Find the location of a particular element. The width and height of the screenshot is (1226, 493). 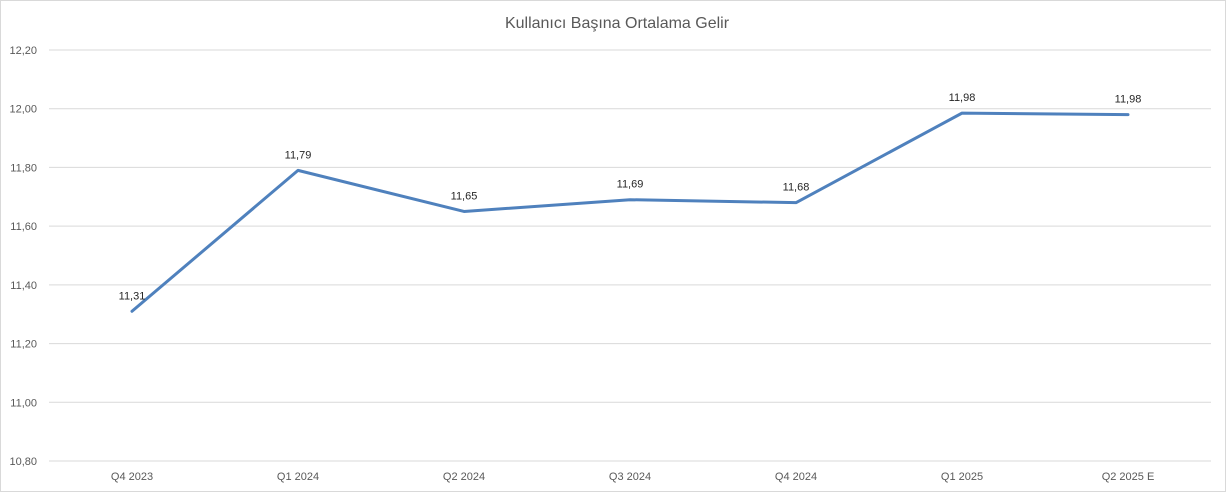

data-label: 11,68 is located at coordinates (796, 188).